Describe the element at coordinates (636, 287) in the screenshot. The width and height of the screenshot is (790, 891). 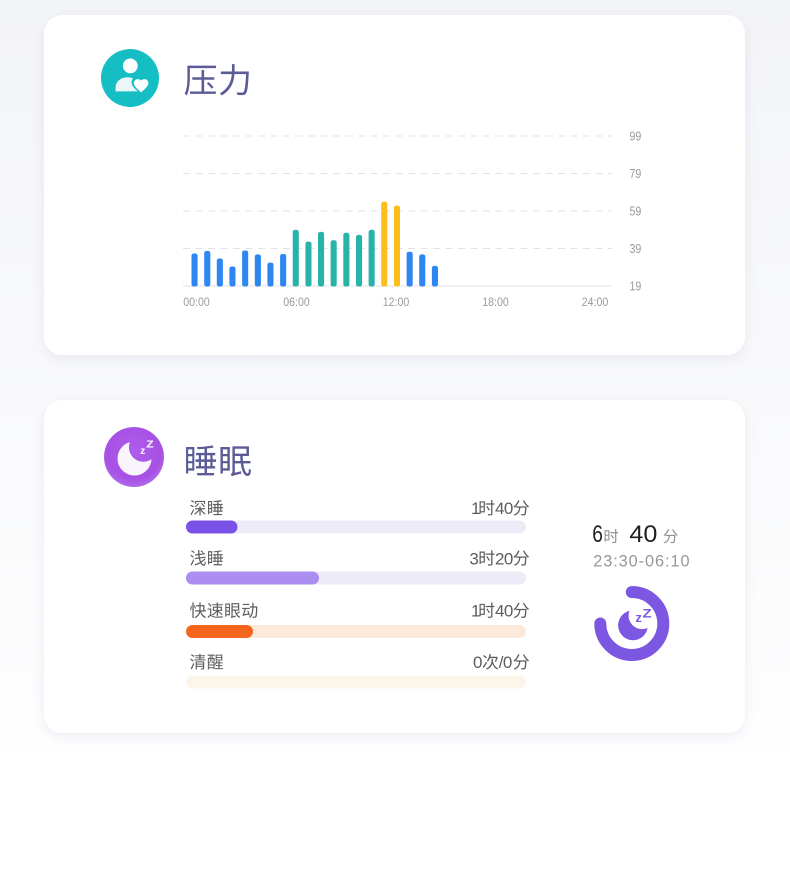
I see `svg-text: 19` at that location.